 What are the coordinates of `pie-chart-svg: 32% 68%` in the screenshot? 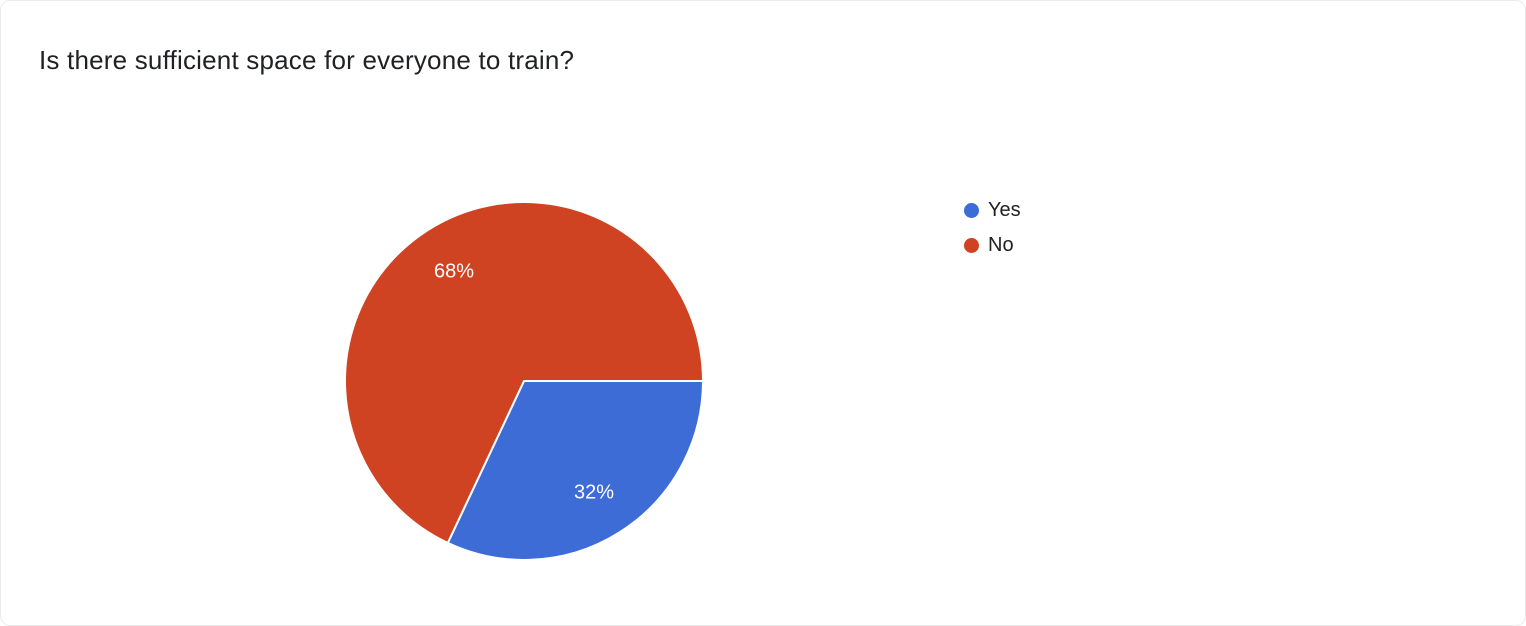 It's located at (524, 381).